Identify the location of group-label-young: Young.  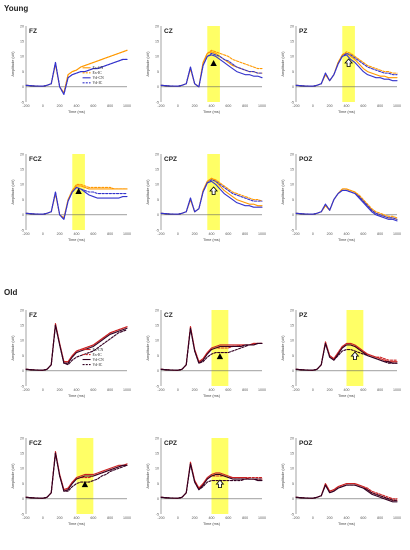
(16, 8).